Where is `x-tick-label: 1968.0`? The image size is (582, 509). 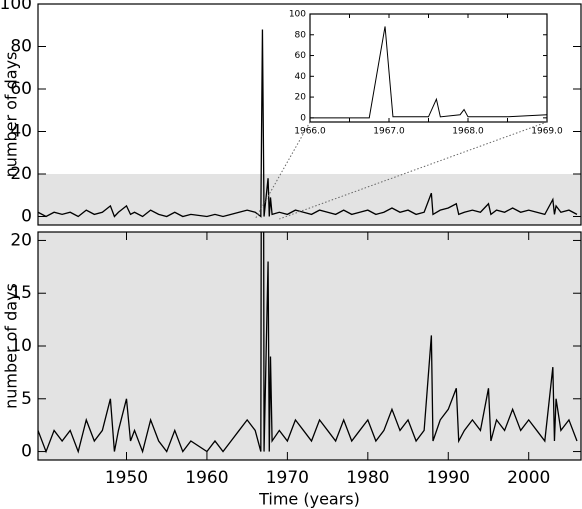
x-tick-label: 1968.0 is located at coordinates (468, 132).